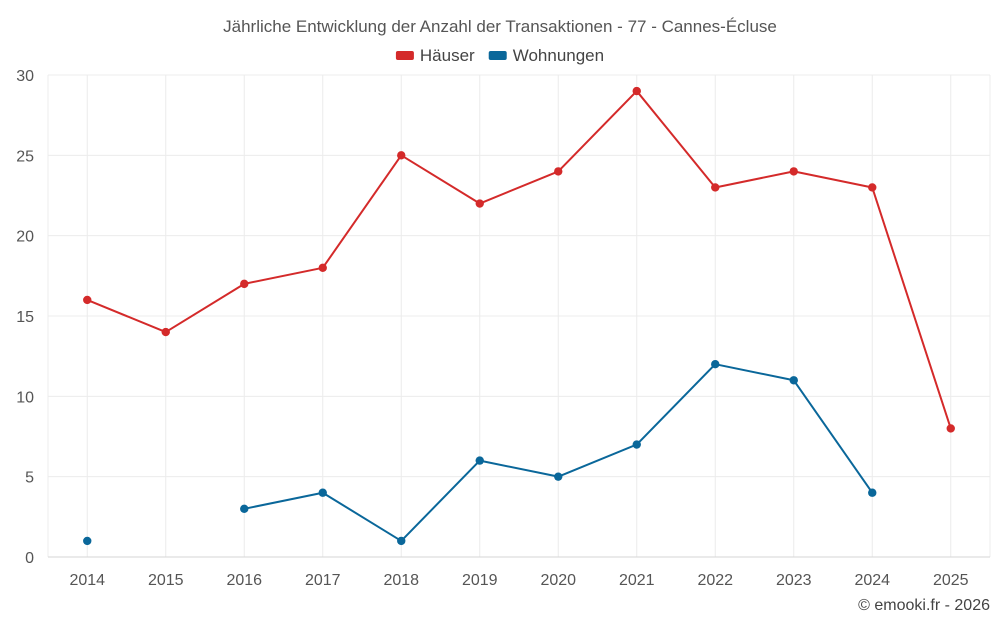 Image resolution: width=1000 pixels, height=630 pixels. I want to click on x-tick-label: 2025, so click(951, 580).